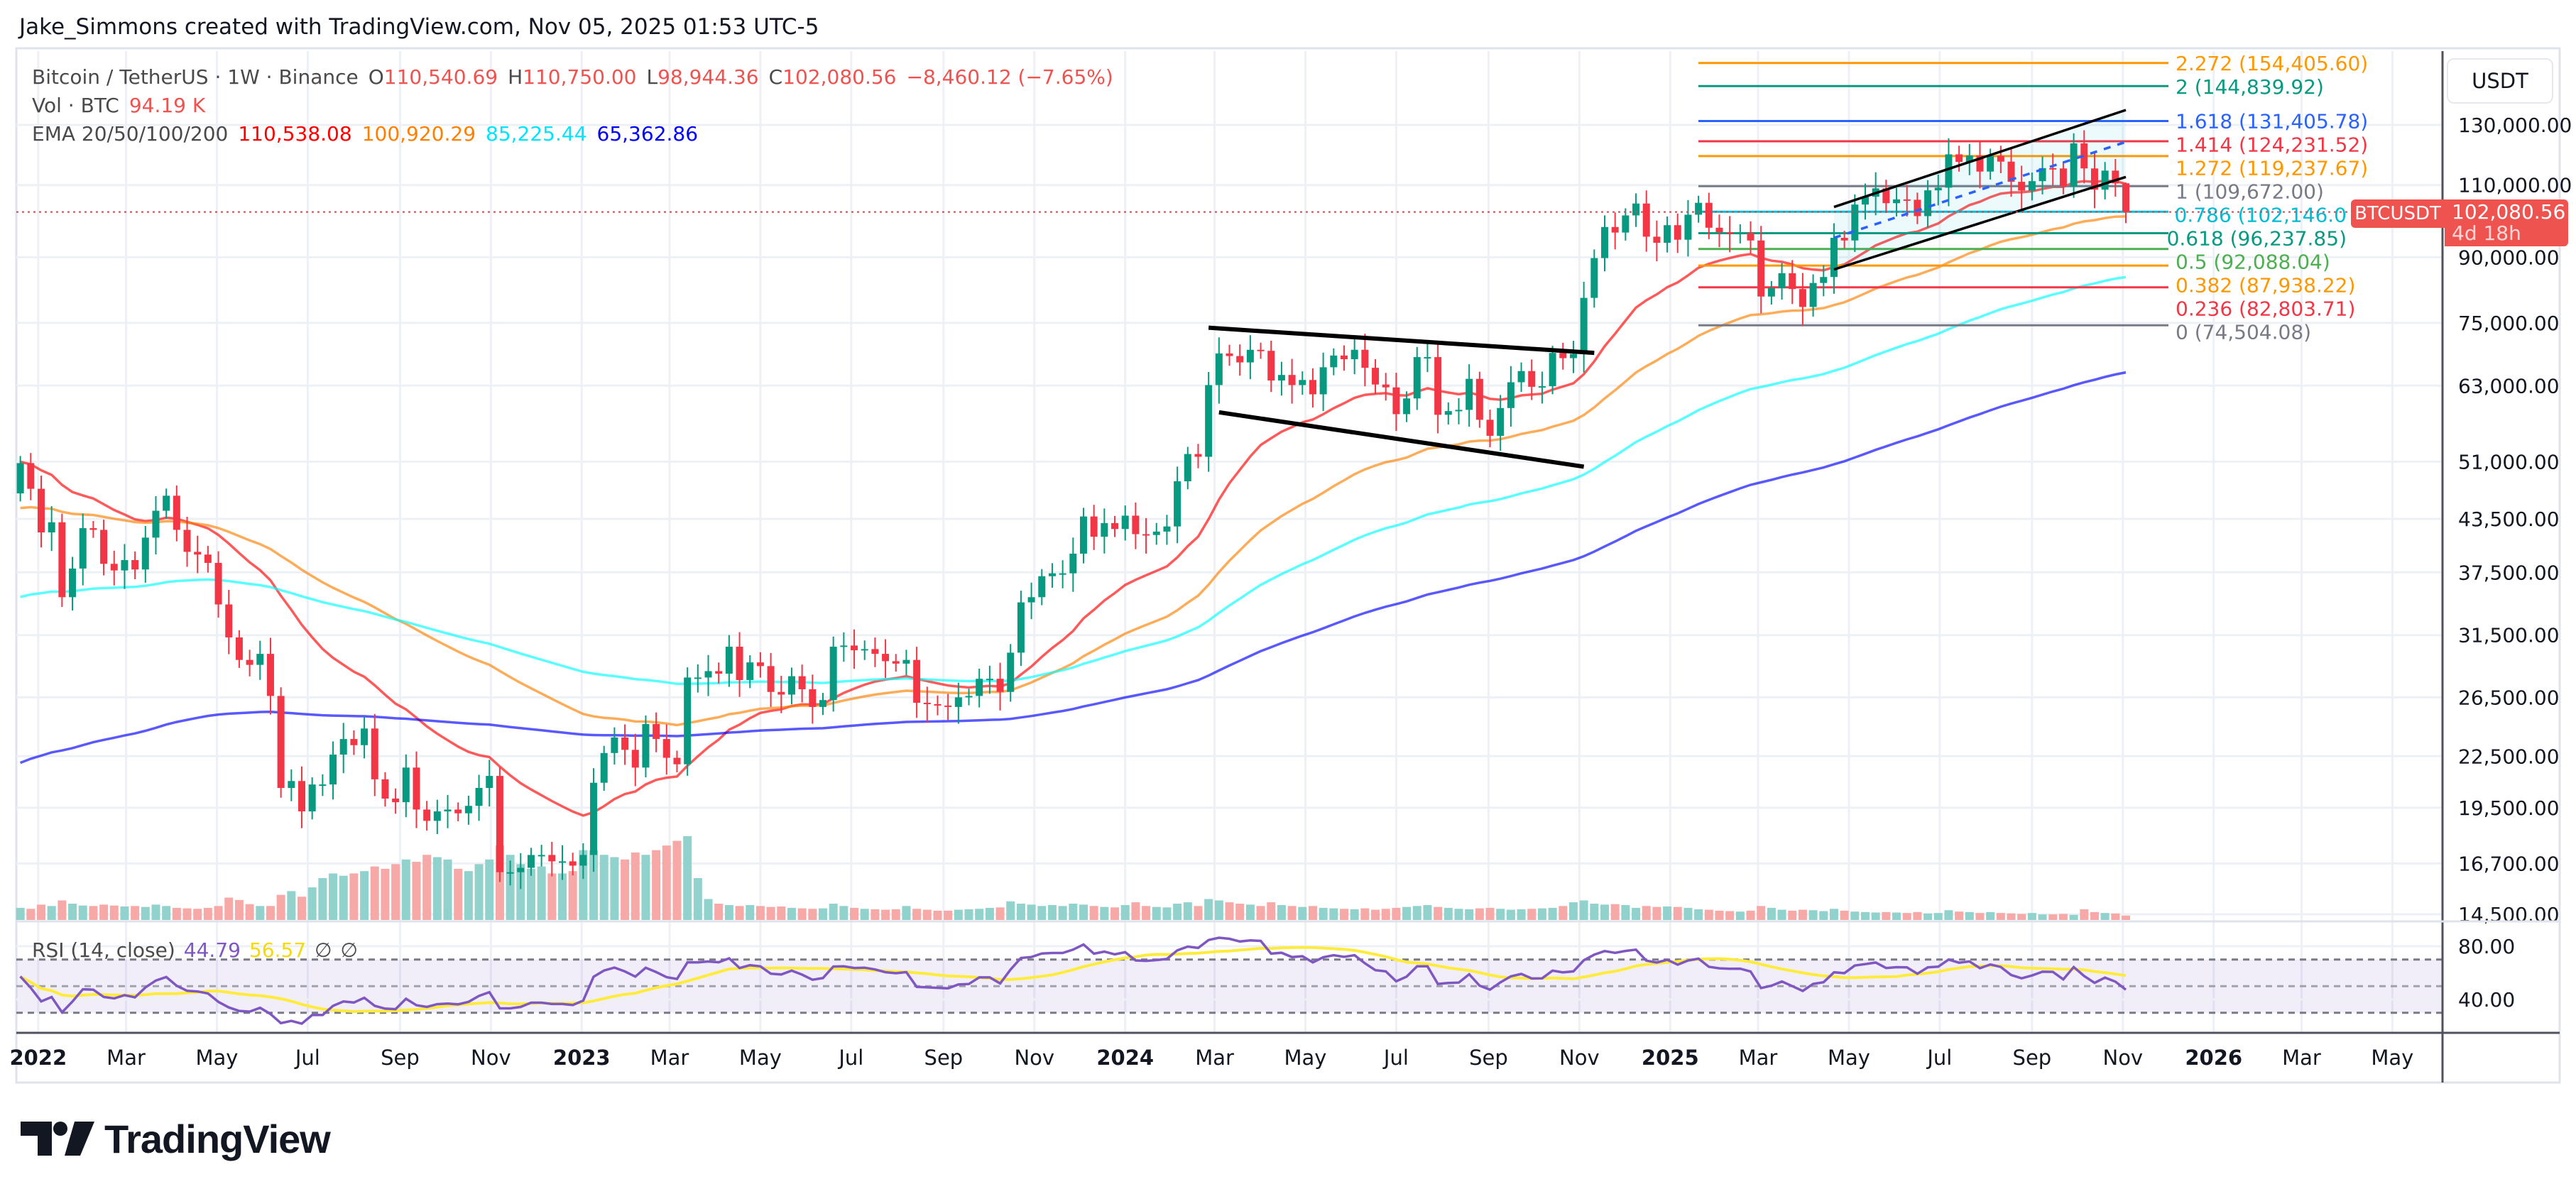 The width and height of the screenshot is (2576, 1189). I want to click on ema20-value: 110,538.08, so click(295, 134).